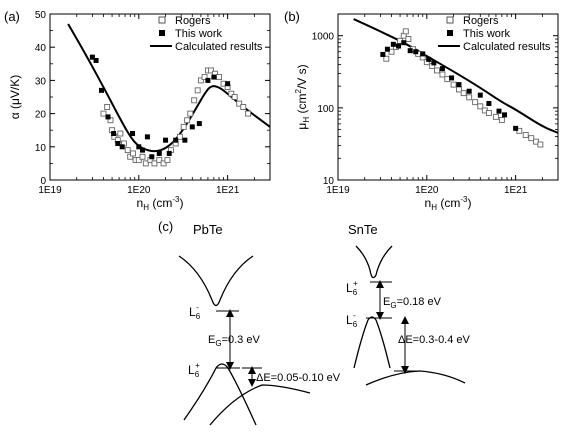 This screenshot has width=564, height=447. What do you see at coordinates (12, 16) in the screenshot?
I see `panel-label-a: (a)` at bounding box center [12, 16].